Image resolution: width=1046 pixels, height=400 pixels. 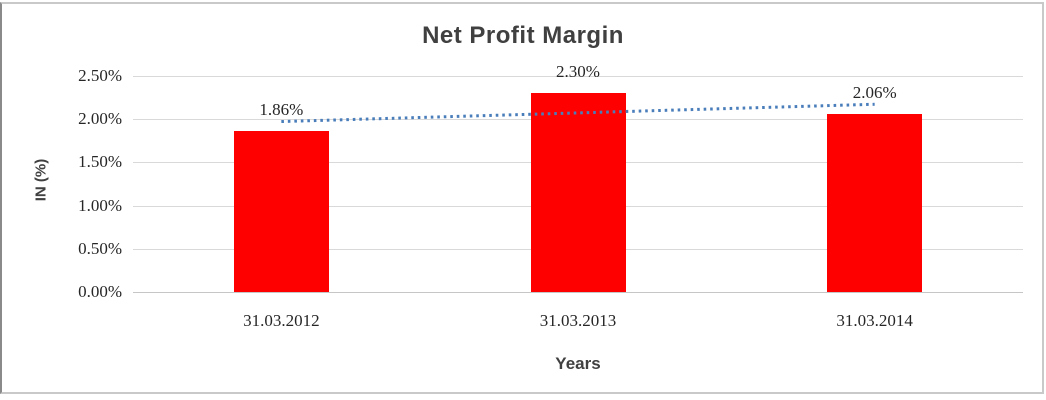 I want to click on chart-title: Net Profit Margin, so click(x=523, y=35).